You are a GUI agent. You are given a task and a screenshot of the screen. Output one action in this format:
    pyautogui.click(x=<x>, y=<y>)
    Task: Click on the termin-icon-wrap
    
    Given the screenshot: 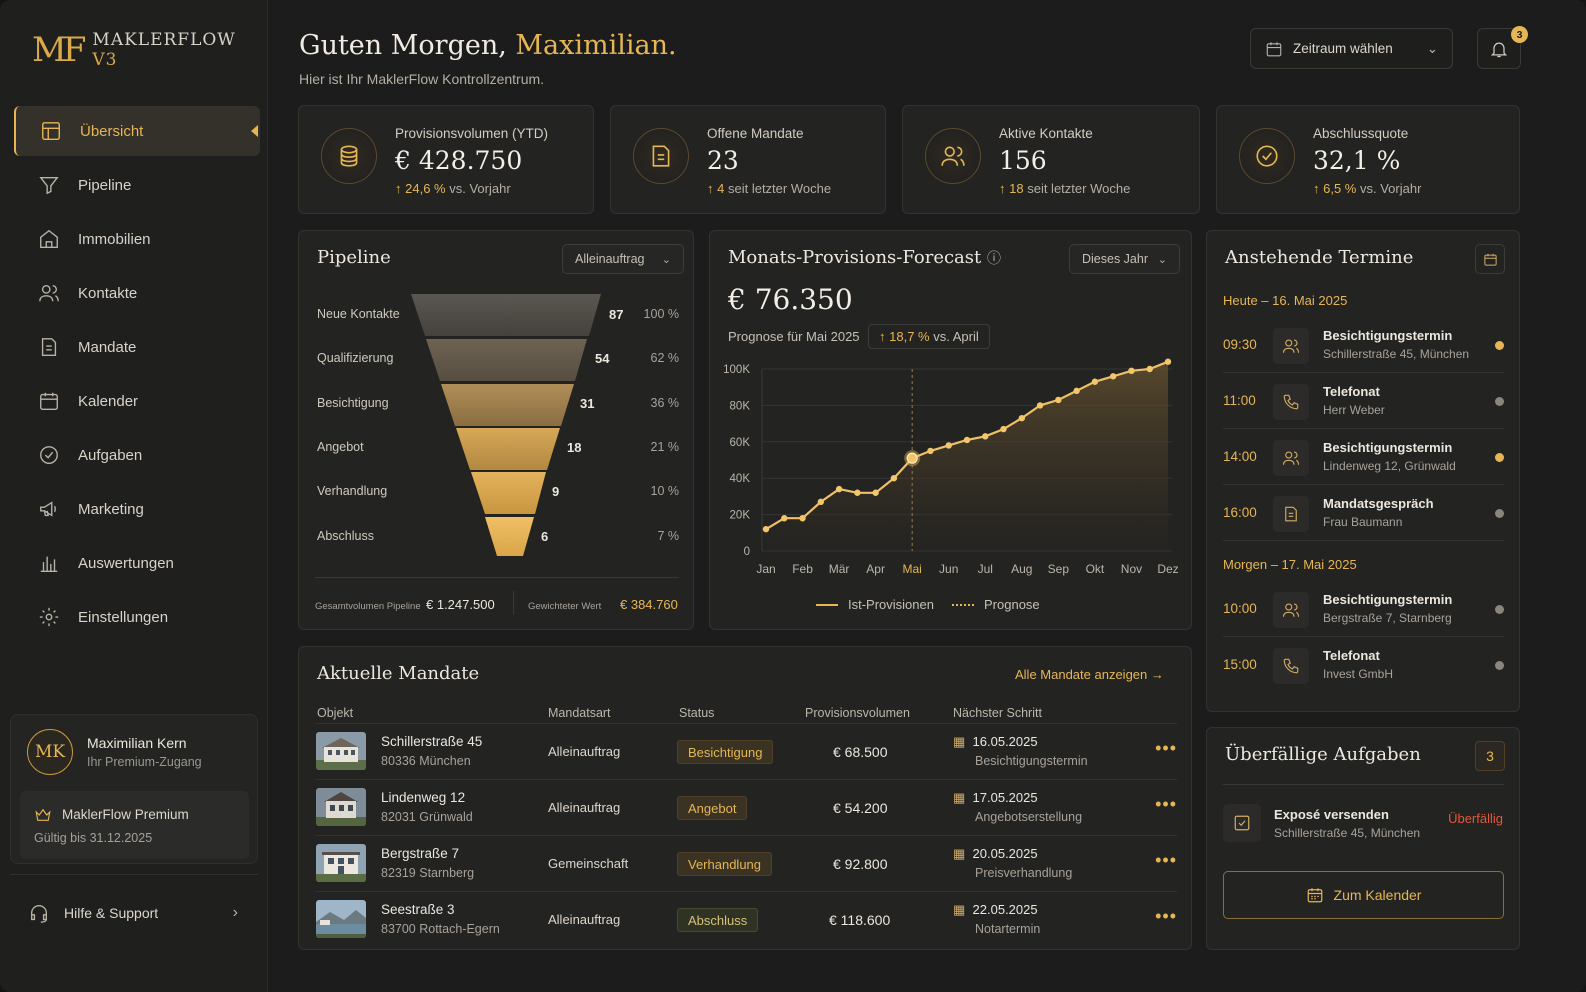 What is the action you would take?
    pyautogui.click(x=1291, y=610)
    